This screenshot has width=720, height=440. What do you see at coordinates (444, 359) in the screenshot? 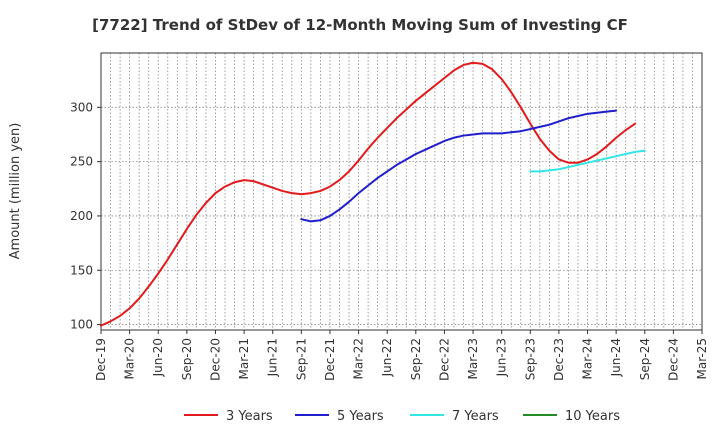
I see `x-tick-label: Dec-22` at bounding box center [444, 359].